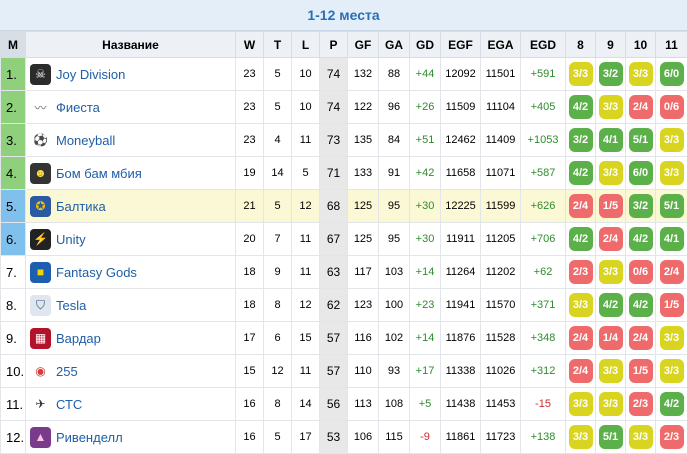  Describe the element at coordinates (425, 437) in the screenshot. I see `stat-cell-gd: -9` at that location.